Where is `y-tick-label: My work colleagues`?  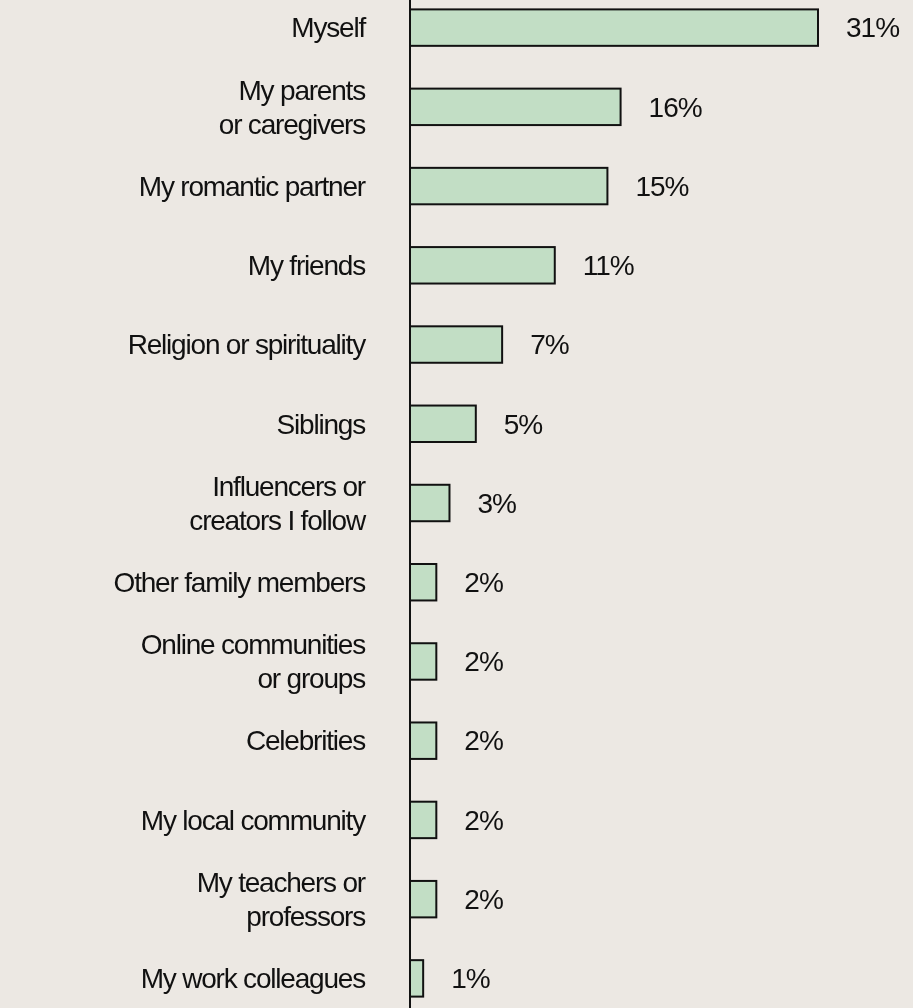 y-tick-label: My work colleagues is located at coordinates (253, 979).